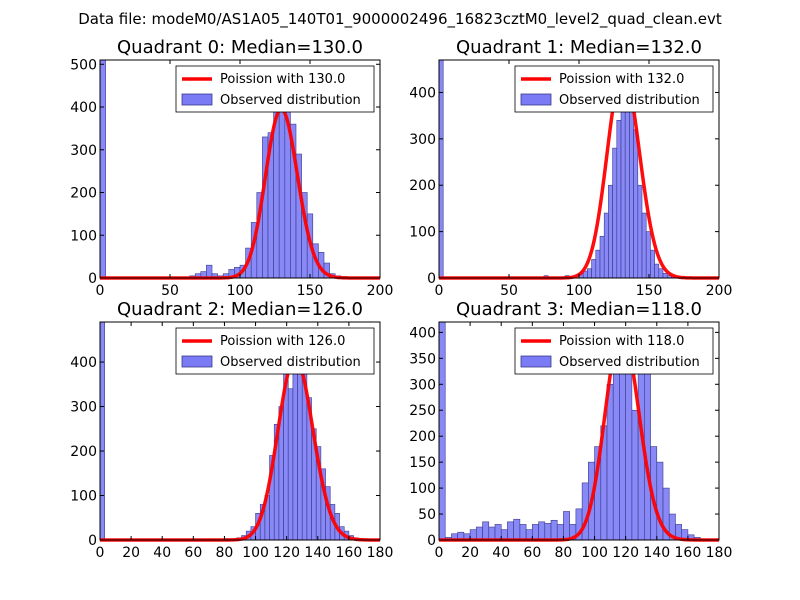  Describe the element at coordinates (422, 463) in the screenshot. I see `y-tick-label: 150` at that location.